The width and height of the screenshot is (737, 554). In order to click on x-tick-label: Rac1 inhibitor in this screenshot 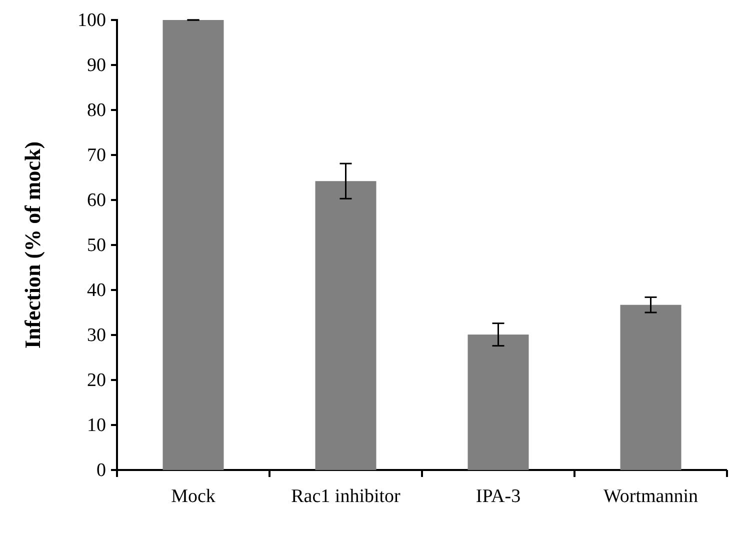, I will do `click(346, 496)`.